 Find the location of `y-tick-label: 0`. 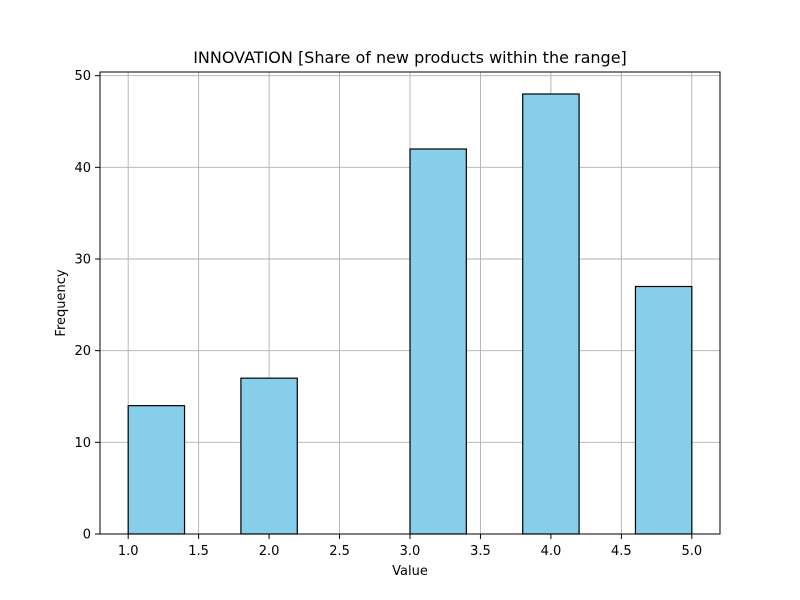

y-tick-label: 0 is located at coordinates (87, 535).